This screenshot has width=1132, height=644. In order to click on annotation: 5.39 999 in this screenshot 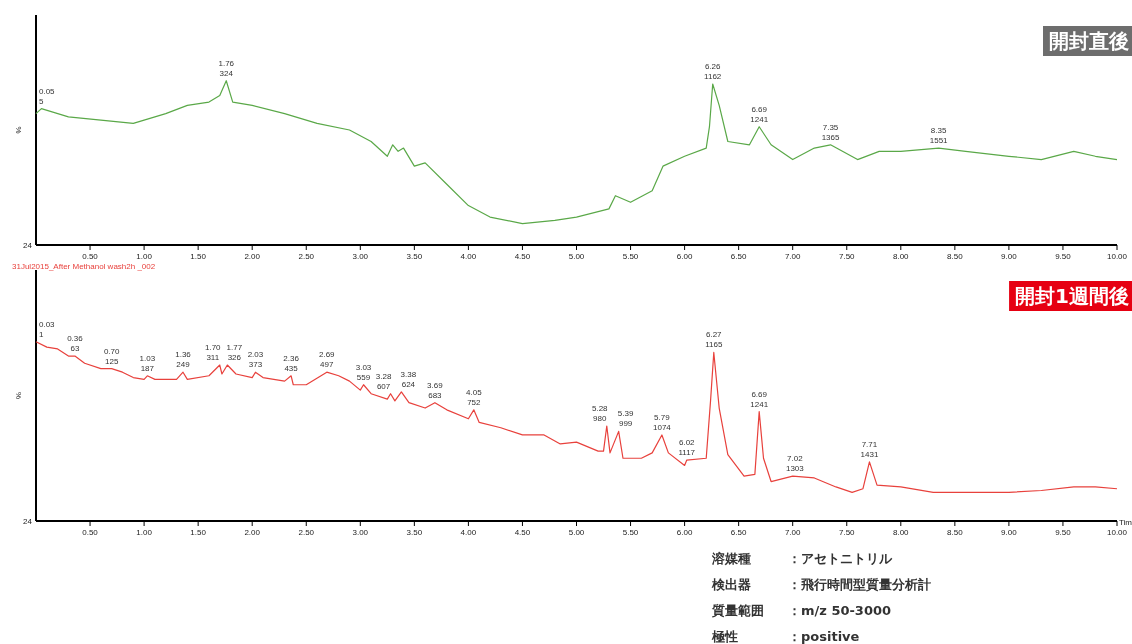, I will do `click(625, 419)`.